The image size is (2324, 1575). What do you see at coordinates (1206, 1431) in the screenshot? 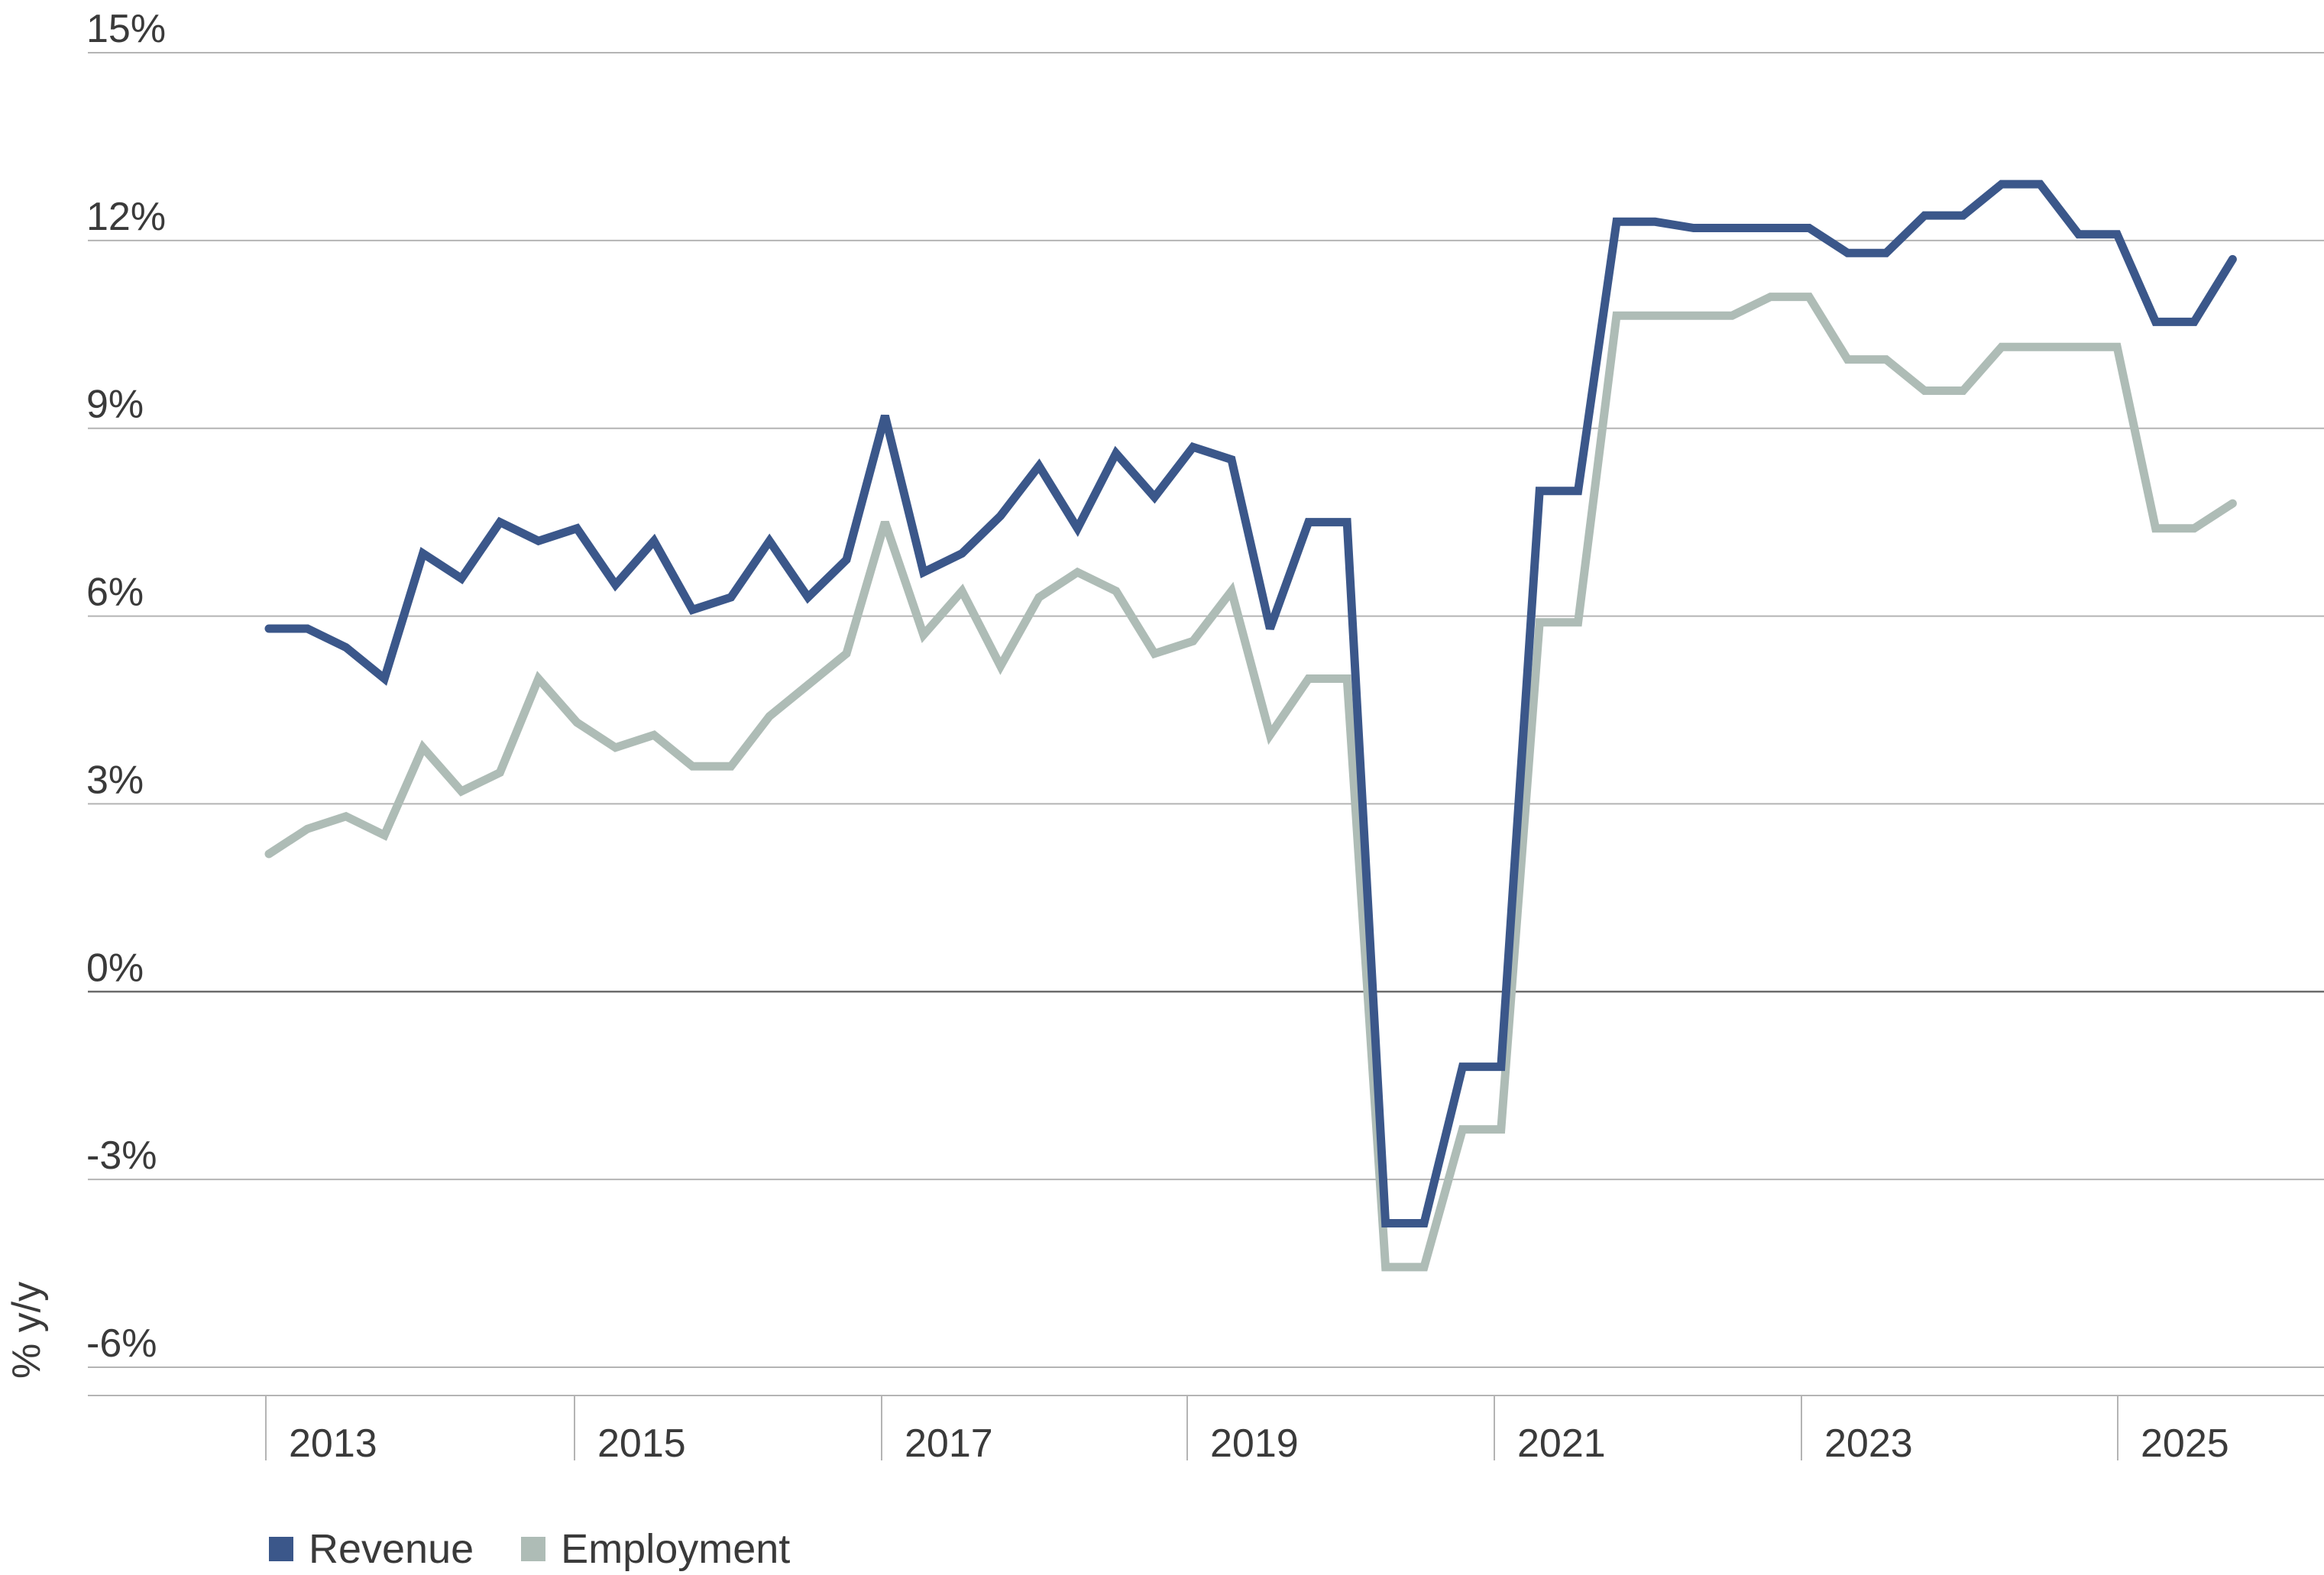
I see `x-axis: 2013 2015 2017 2019 2021 2023 2025` at bounding box center [1206, 1431].